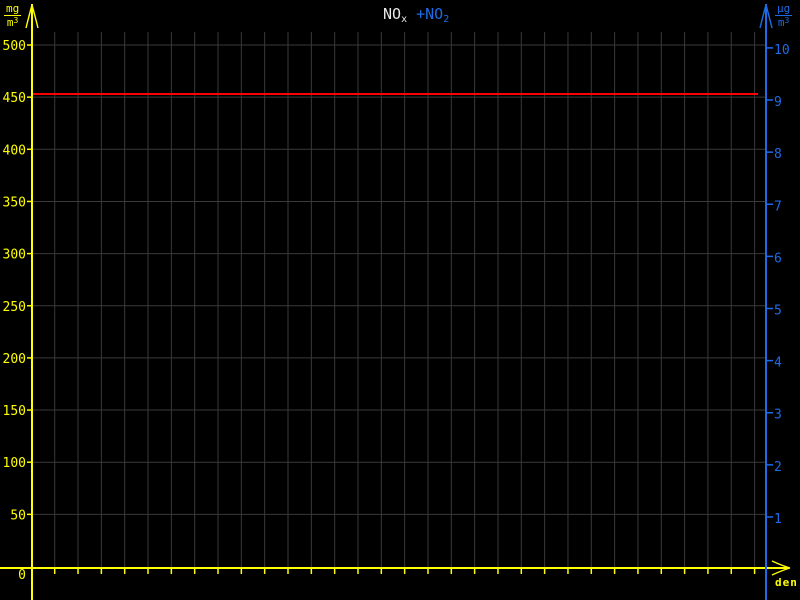  Describe the element at coordinates (22, 575) in the screenshot. I see `origin-zero-label: 0` at that location.